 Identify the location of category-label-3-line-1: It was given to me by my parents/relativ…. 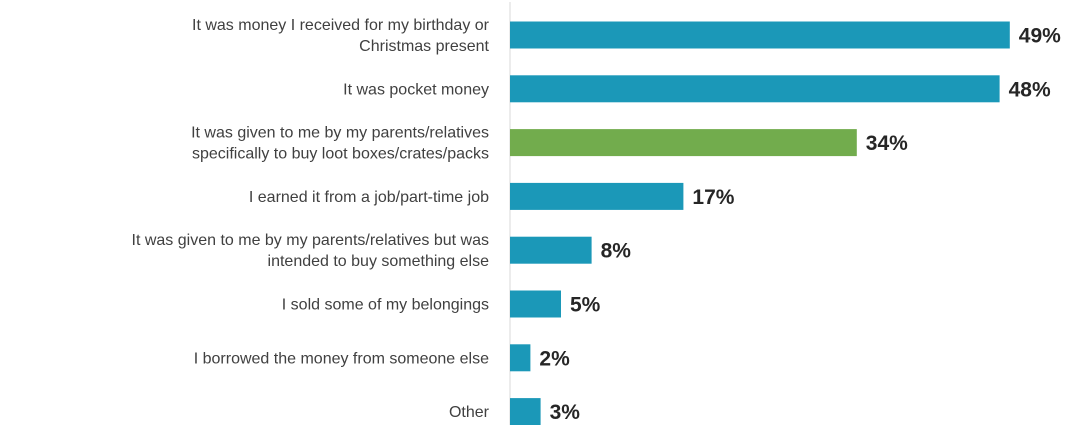
(340, 133).